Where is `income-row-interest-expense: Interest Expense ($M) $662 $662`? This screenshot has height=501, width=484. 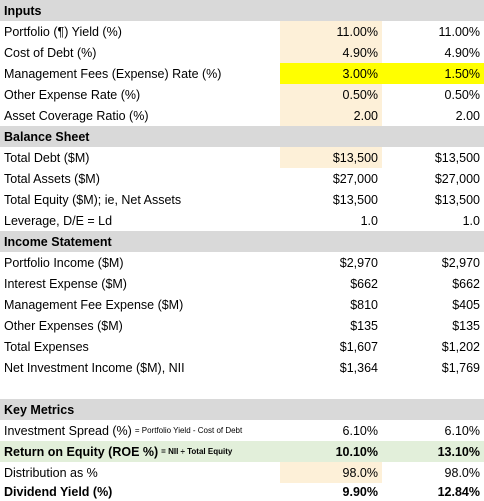
income-row-interest-expense: Interest Expense ($M) $662 $662 is located at coordinates (242, 283).